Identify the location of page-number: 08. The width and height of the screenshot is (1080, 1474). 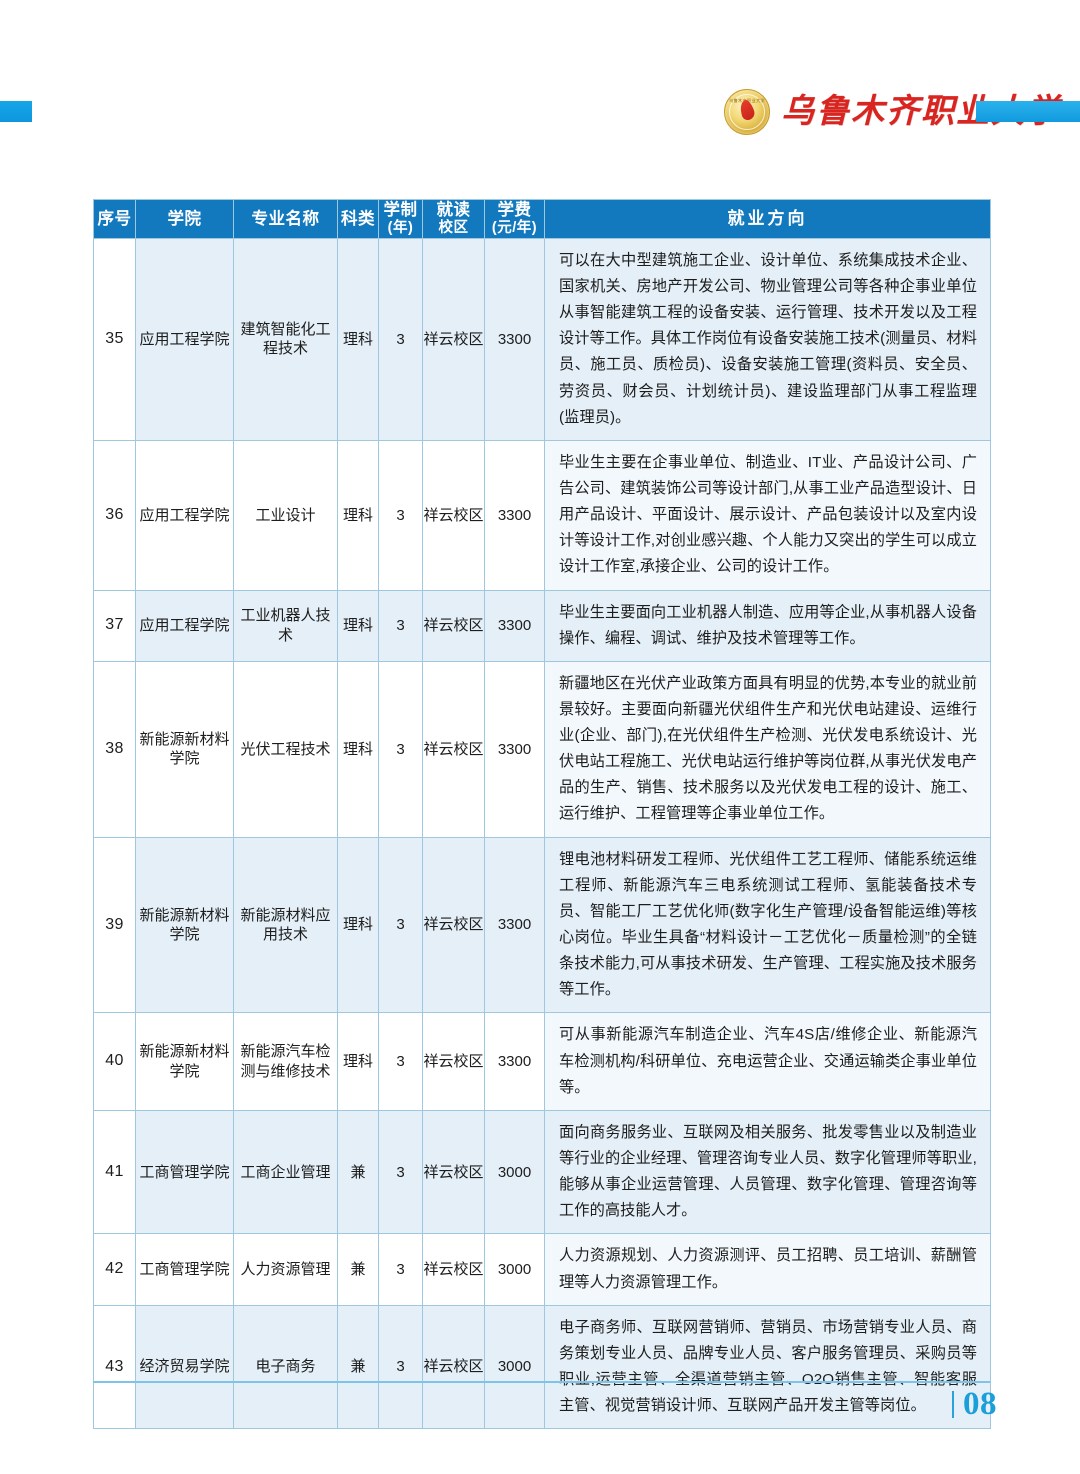
(980, 1404).